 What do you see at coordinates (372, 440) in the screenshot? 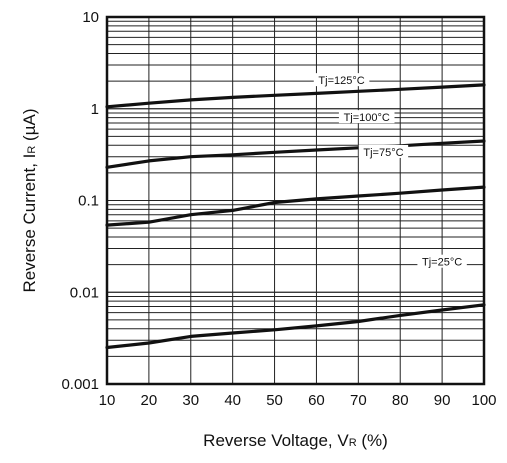
I see `x-axis-title-tail: (%)` at bounding box center [372, 440].